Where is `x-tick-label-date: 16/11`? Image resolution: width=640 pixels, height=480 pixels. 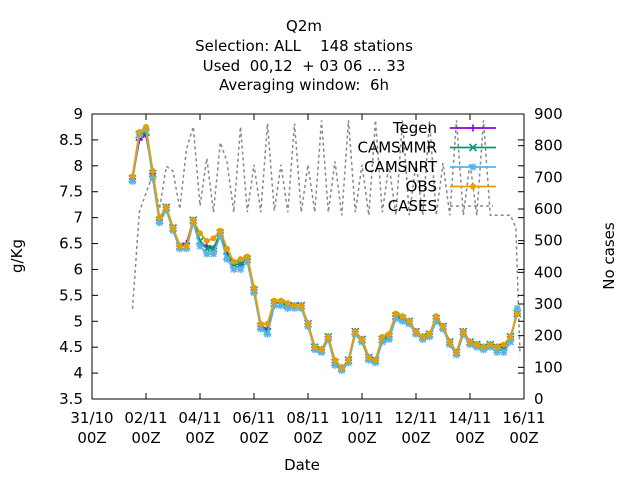 x-tick-label-date: 16/11 is located at coordinates (523, 418).